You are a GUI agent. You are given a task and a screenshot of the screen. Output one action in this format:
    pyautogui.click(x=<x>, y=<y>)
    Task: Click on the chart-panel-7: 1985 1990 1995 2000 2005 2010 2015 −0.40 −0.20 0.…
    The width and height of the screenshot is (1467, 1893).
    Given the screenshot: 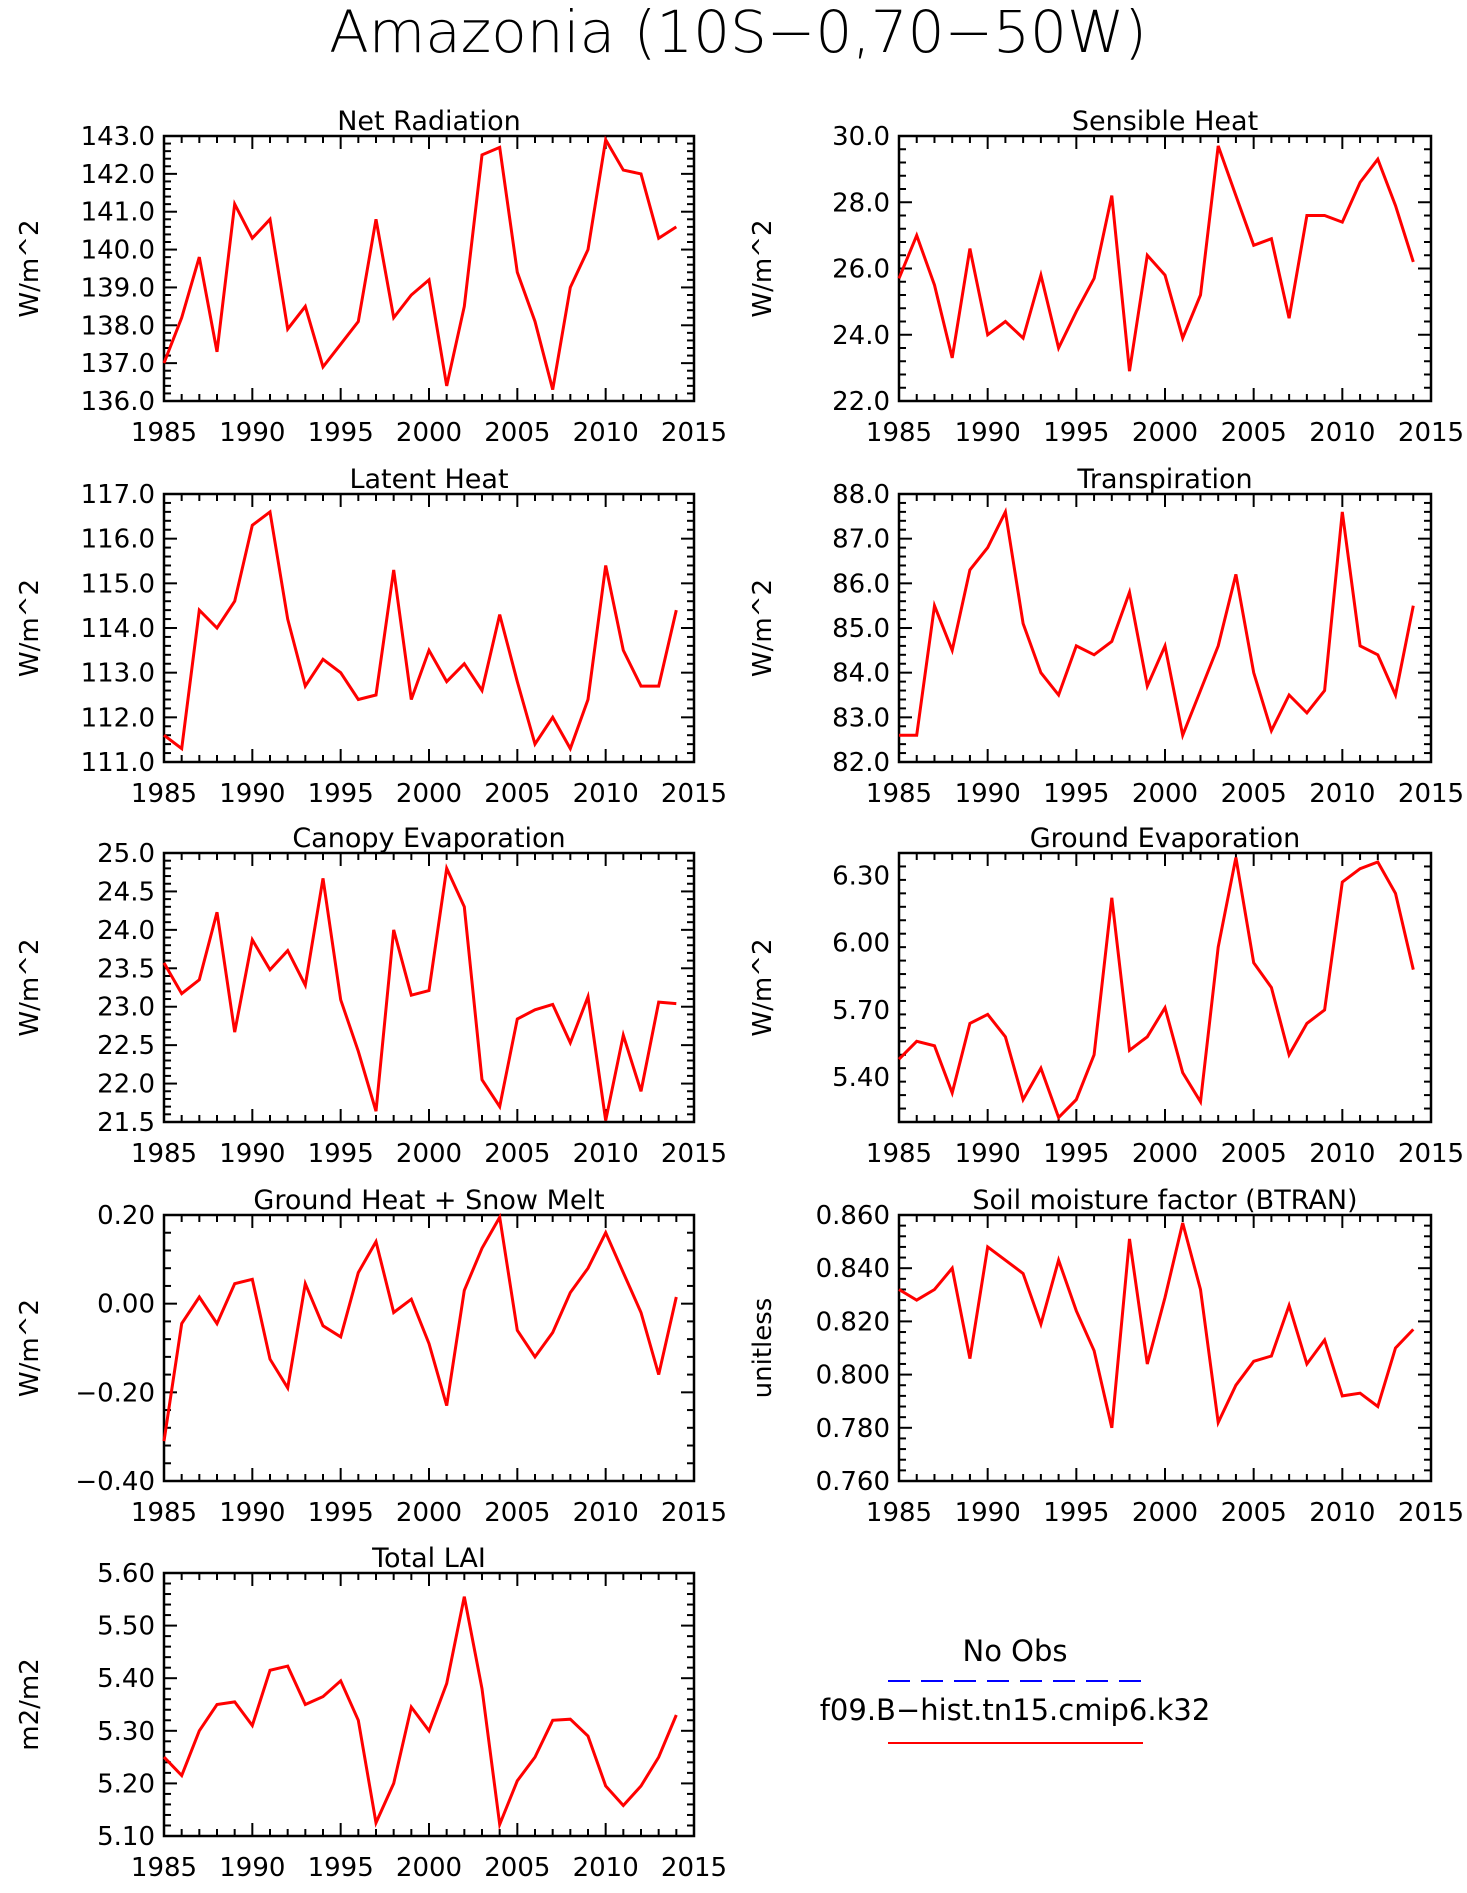 What is the action you would take?
    pyautogui.click(x=371, y=1356)
    